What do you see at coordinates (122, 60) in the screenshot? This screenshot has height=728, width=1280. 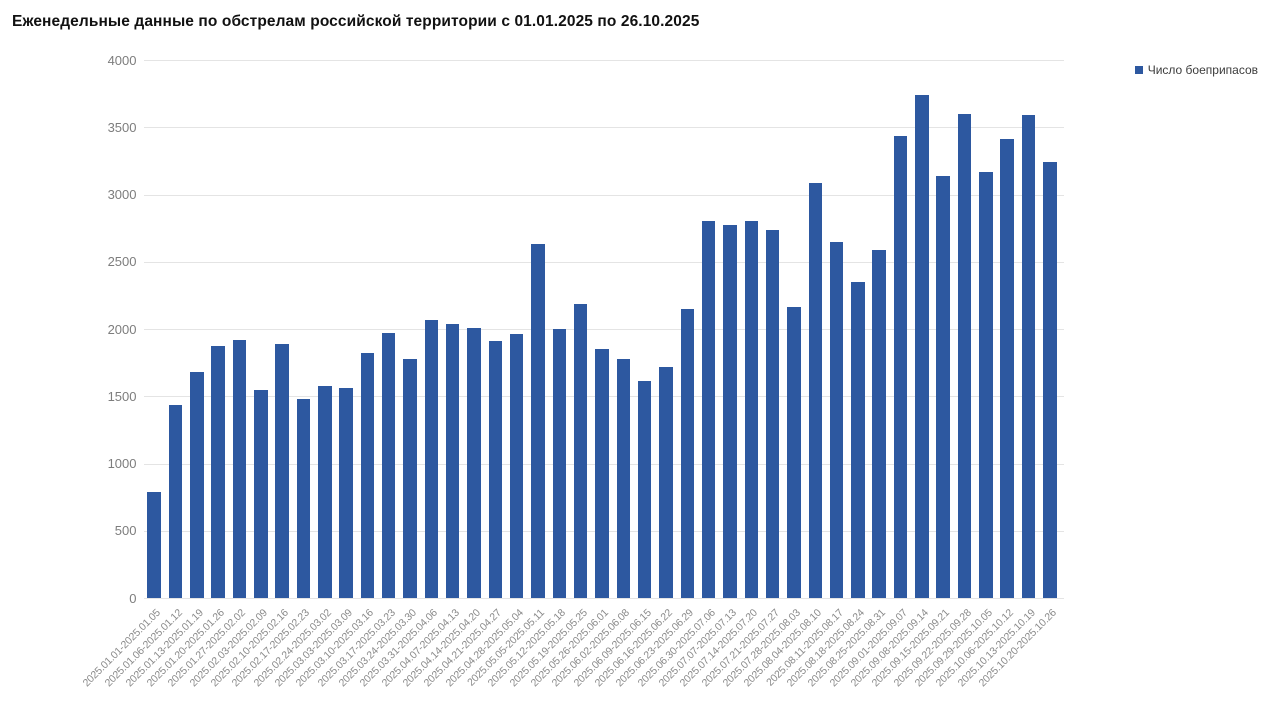 I see `y-axis-tick-label: 4000` at bounding box center [122, 60].